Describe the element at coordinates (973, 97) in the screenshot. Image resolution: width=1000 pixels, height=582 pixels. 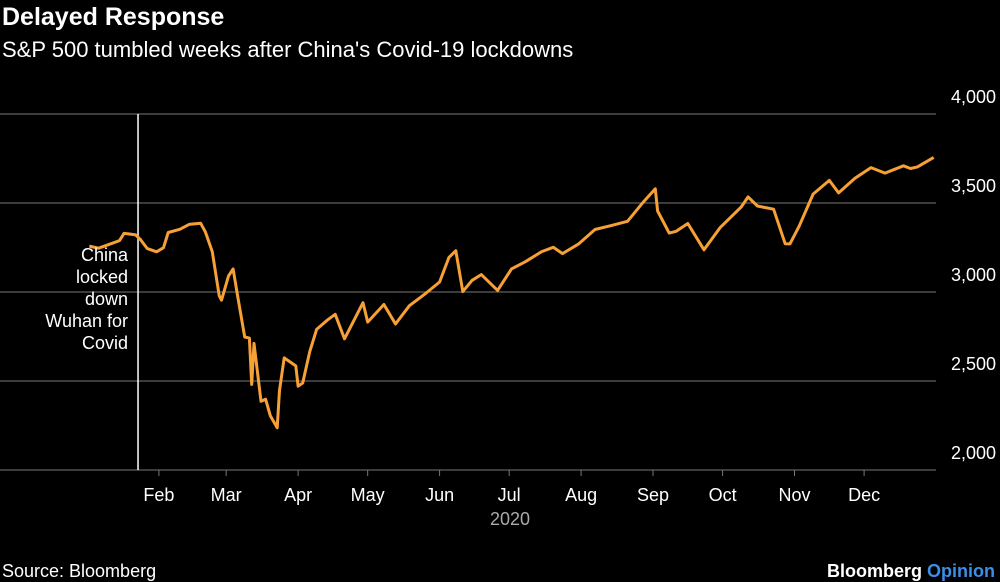
I see `y-tick-label: 4,000` at that location.